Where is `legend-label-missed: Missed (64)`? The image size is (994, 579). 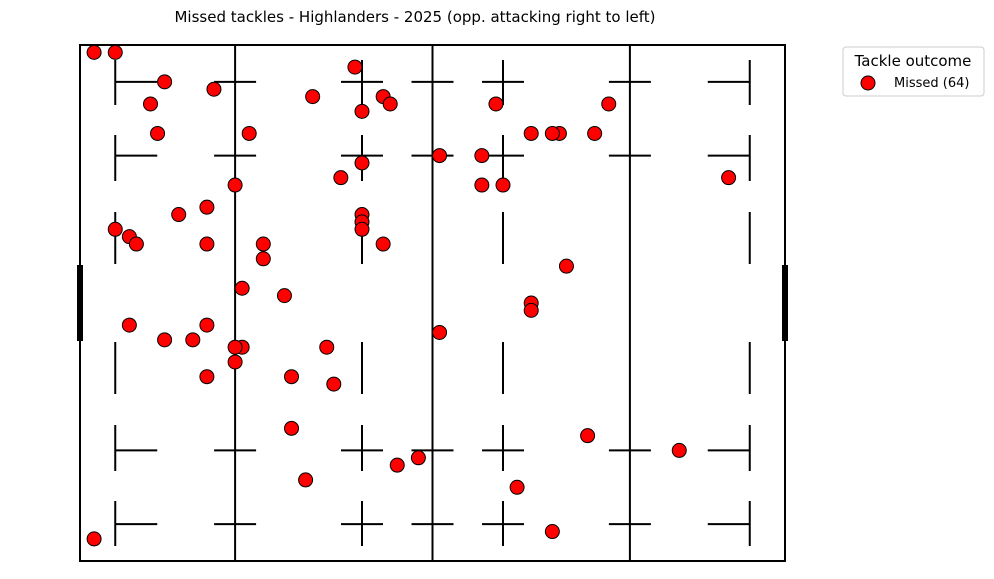 legend-label-missed: Missed (64) is located at coordinates (931, 83).